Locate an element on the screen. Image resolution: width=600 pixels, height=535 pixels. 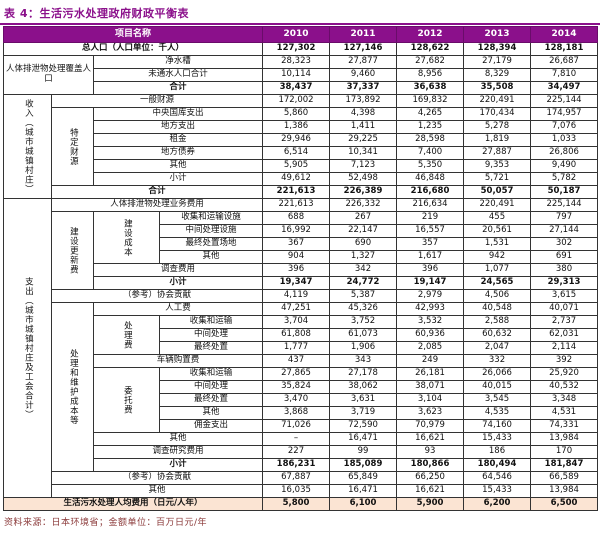
row-label: 车辆购置费 is located at coordinates (178, 361).